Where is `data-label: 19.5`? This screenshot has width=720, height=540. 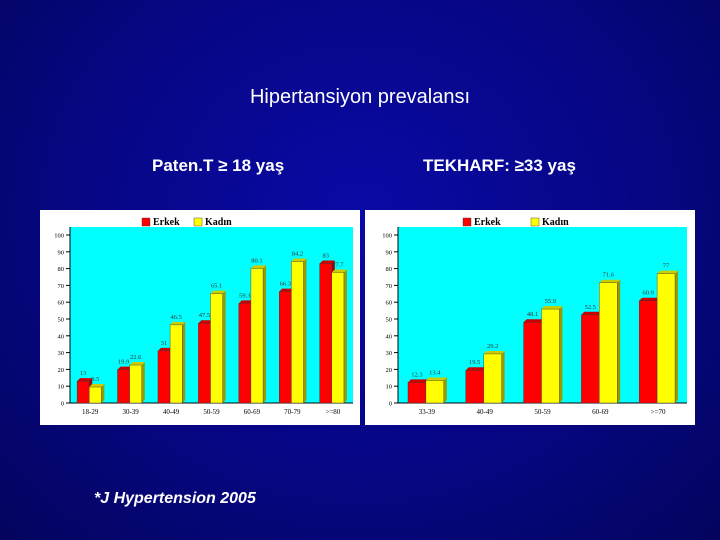 data-label: 19.5 is located at coordinates (474, 362).